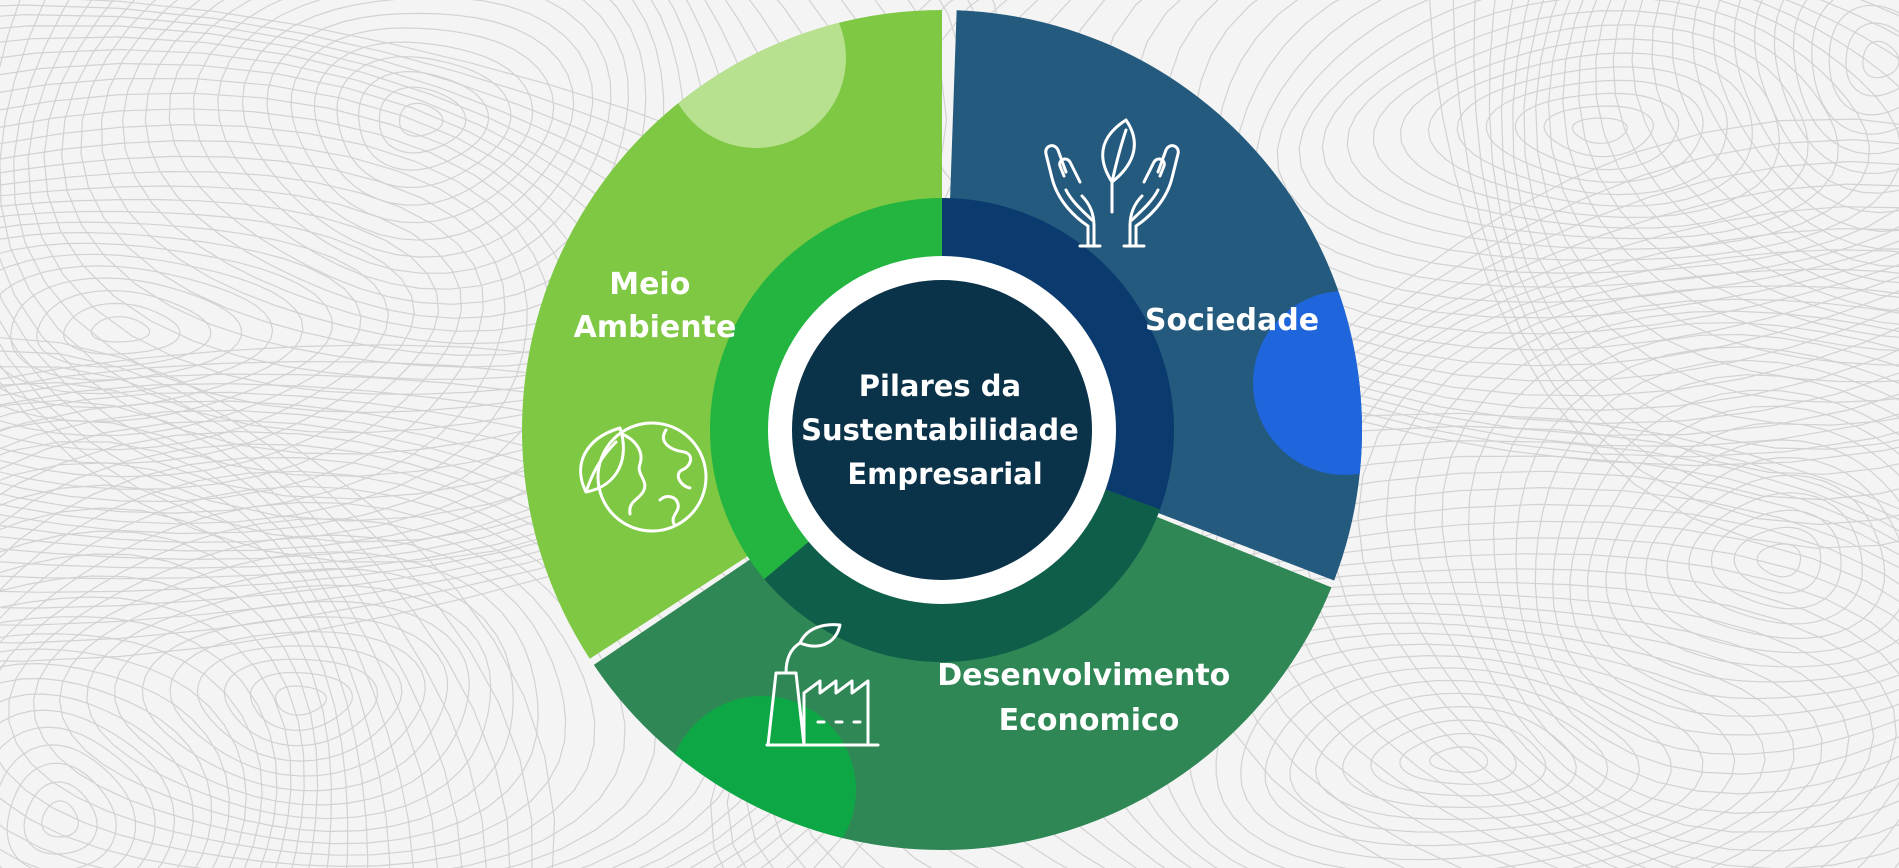 The width and height of the screenshot is (1899, 868). Describe the element at coordinates (1089, 720) in the screenshot. I see `label-desenvolvimento-economico-line-2: Economico` at that location.